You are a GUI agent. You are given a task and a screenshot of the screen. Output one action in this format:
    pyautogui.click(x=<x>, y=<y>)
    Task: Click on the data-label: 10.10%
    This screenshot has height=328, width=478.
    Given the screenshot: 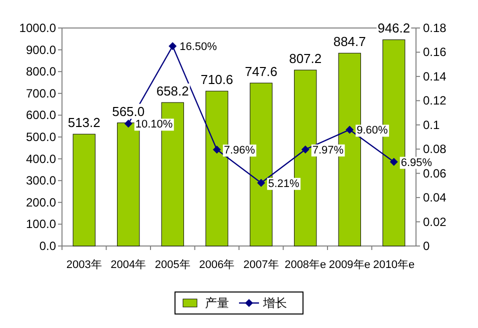 What is the action you would take?
    pyautogui.click(x=154, y=124)
    